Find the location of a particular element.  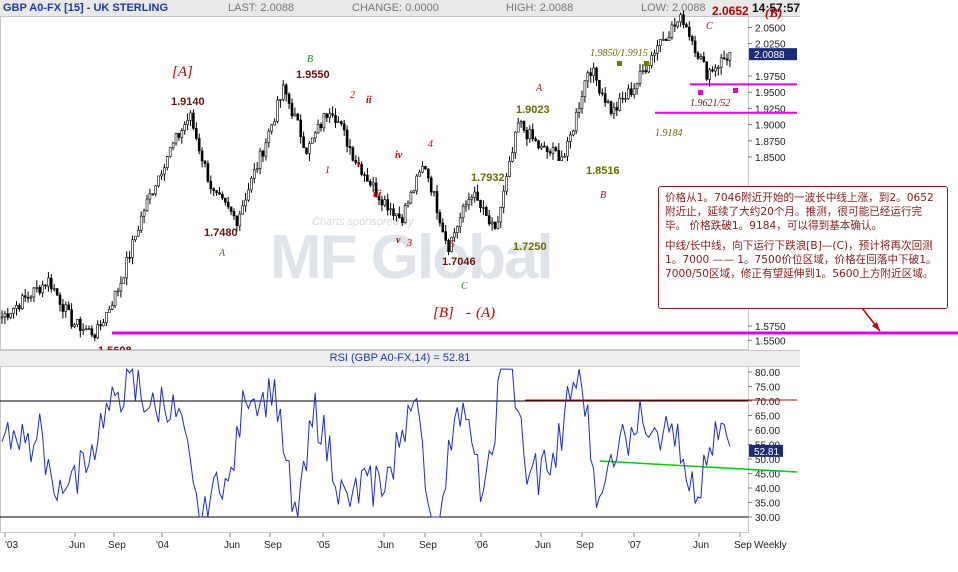

x-tick-label-0: '03 is located at coordinates (11, 545).